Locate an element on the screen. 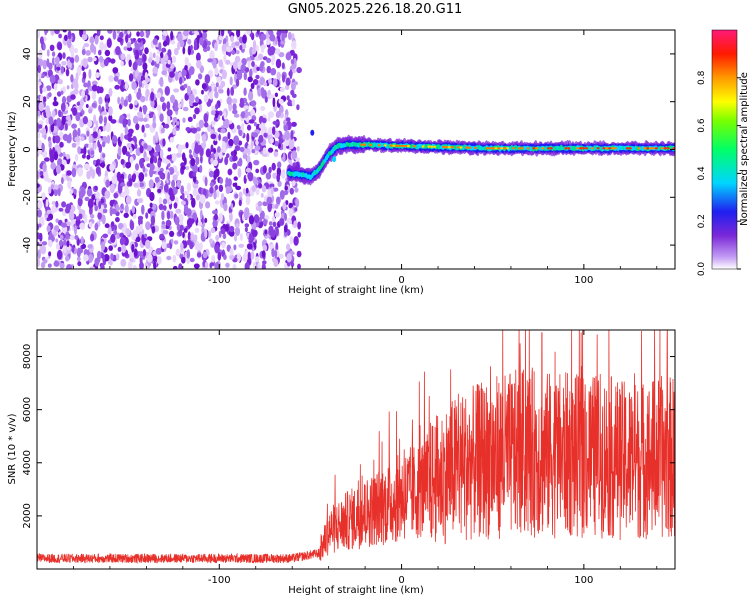  snr-y-tick-label: 6000 is located at coordinates (27, 409).